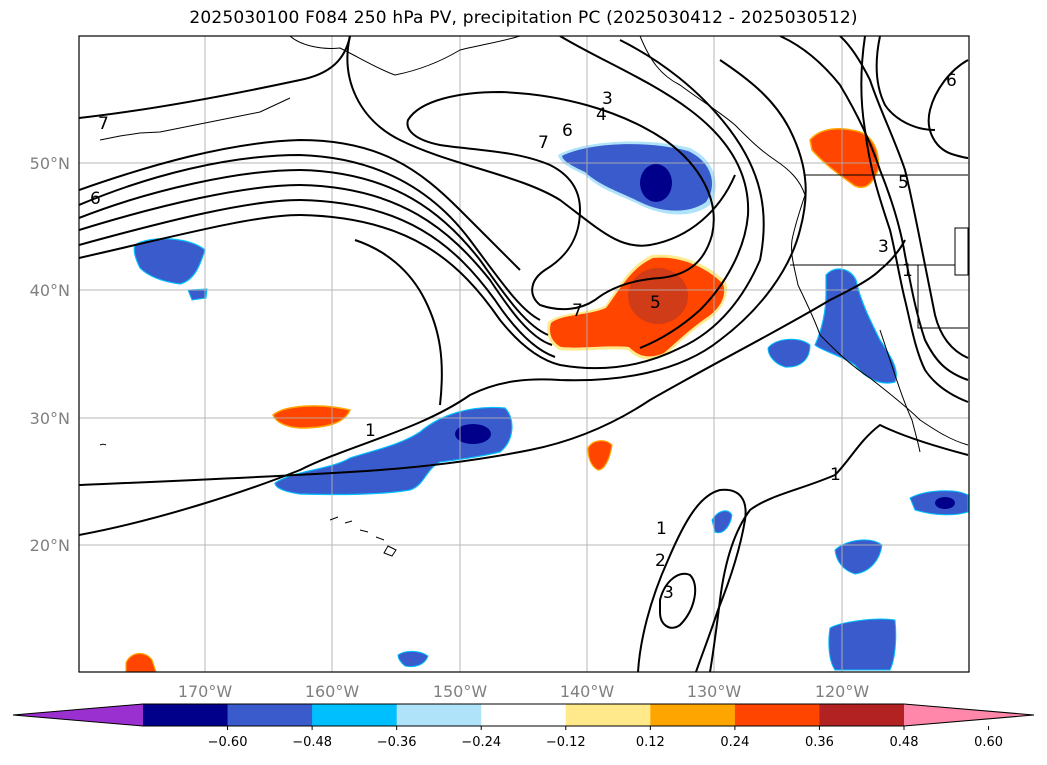 The height and width of the screenshot is (765, 1047). Describe the element at coordinates (566, 742) in the screenshot. I see `colorbar-tick-label: −0.12` at that location.